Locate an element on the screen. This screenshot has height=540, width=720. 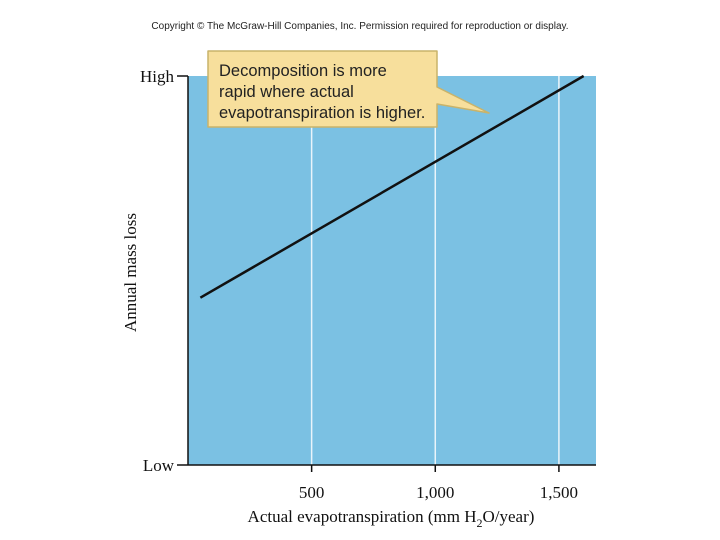
y-axis-title: Annual mass loss is located at coordinates (130, 272).